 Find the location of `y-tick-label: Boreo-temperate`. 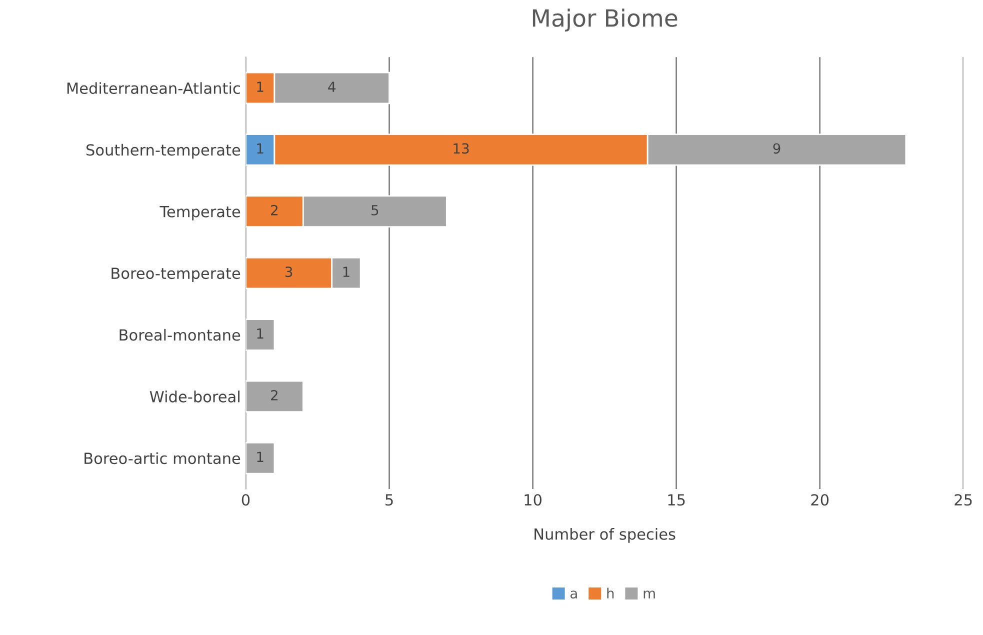

y-tick-label: Boreo-temperate is located at coordinates (176, 275).